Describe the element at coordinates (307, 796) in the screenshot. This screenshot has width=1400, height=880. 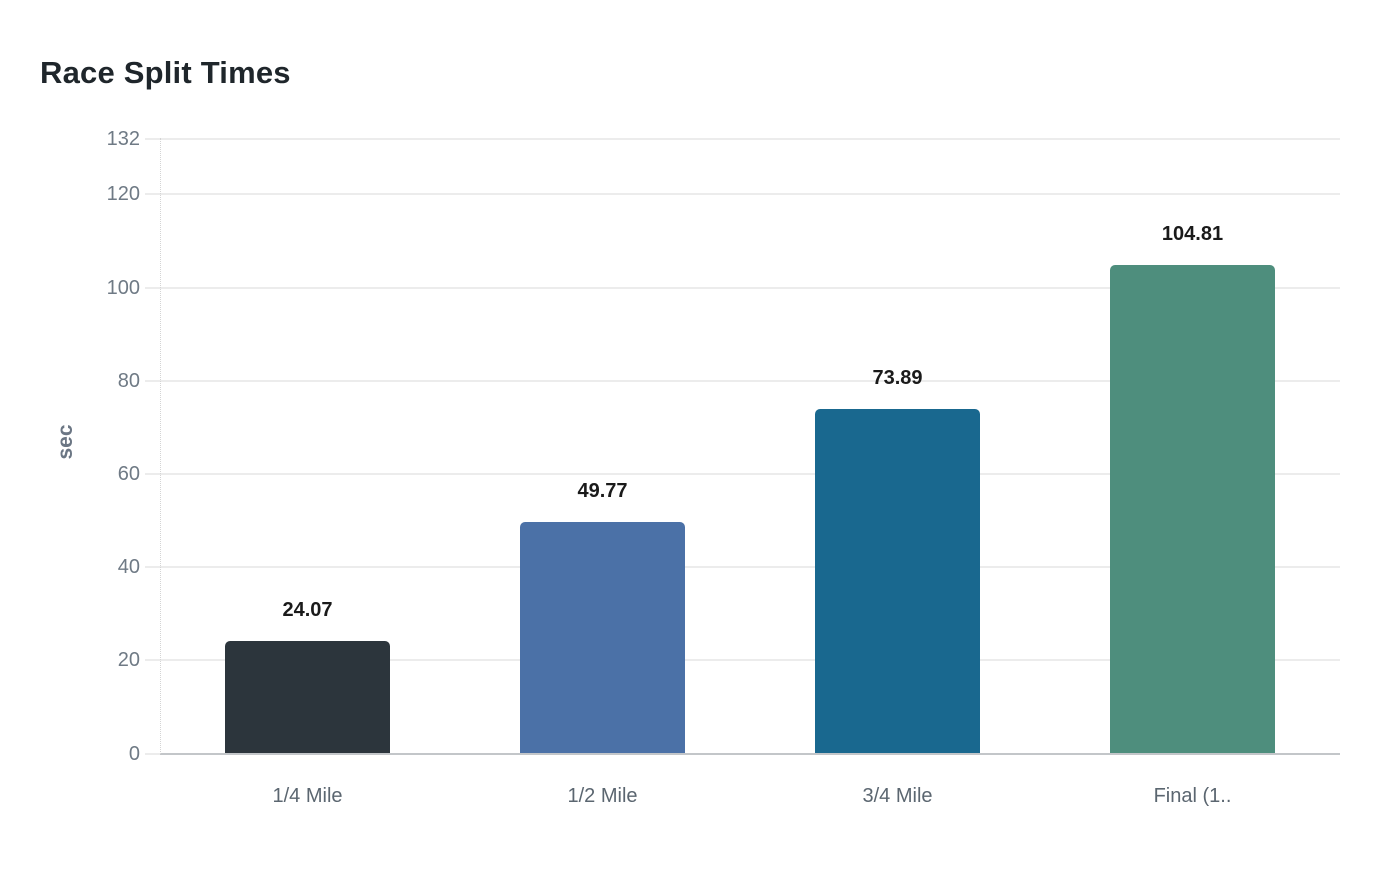
I see `x-axis-label: 1/4 Mile` at that location.